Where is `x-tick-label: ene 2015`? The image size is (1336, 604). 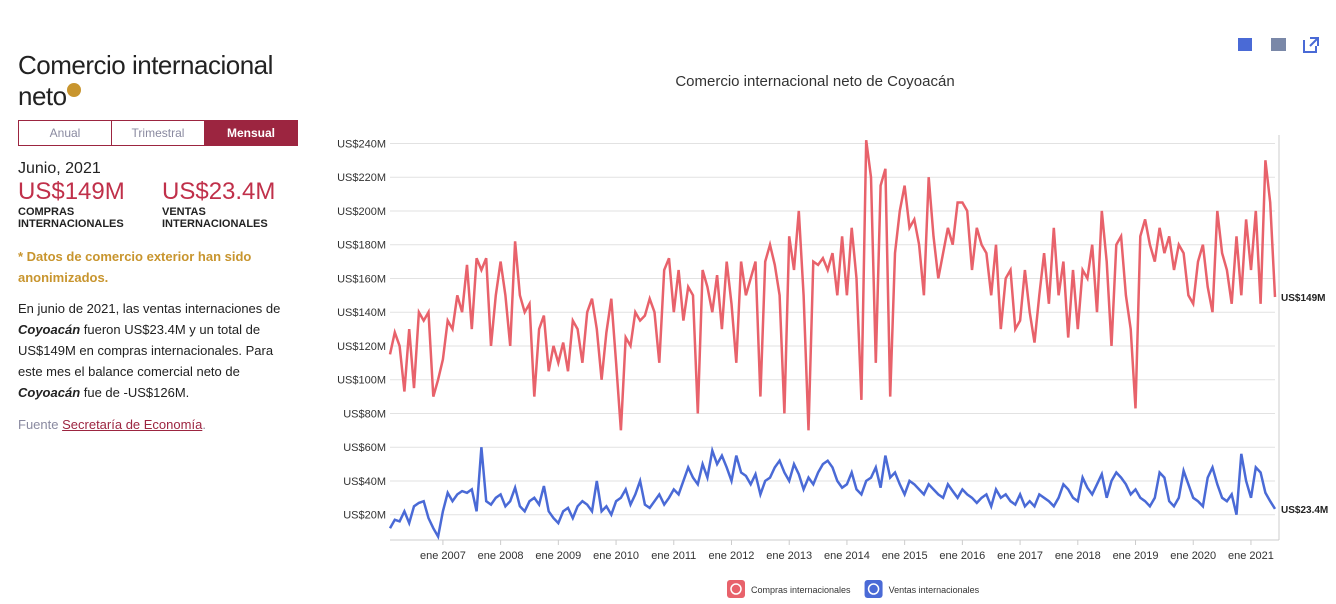 x-tick-label: ene 2015 is located at coordinates (905, 556).